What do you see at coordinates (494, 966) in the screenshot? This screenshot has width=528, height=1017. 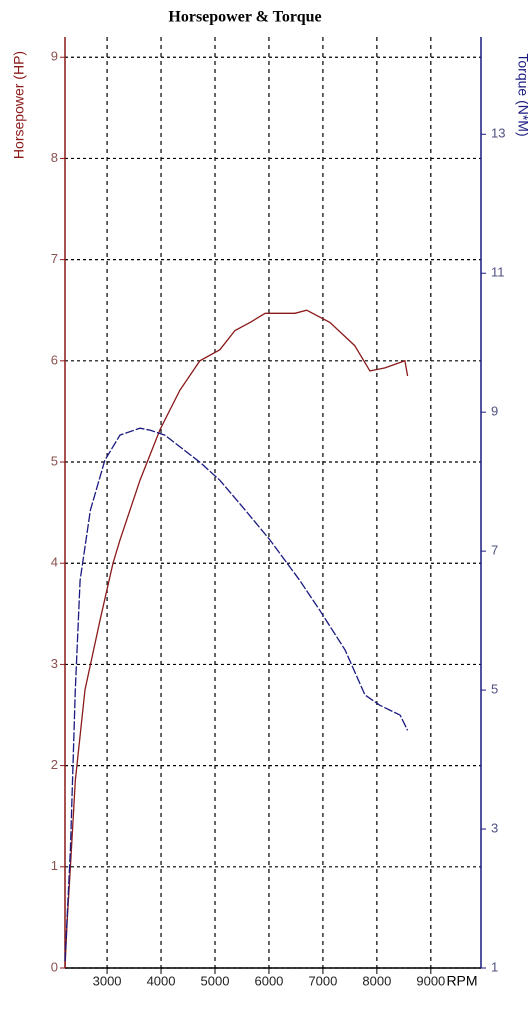 I see `y2-tick-label: 1` at bounding box center [494, 966].